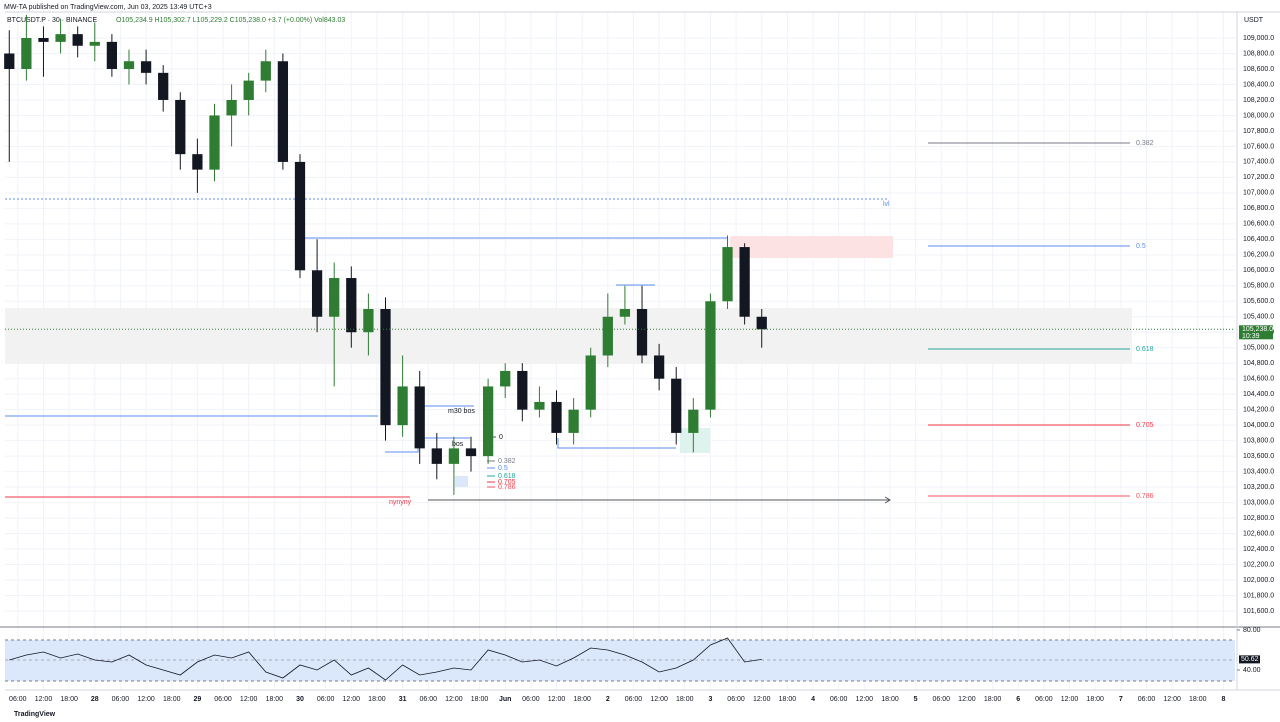 The image size is (1280, 722). I want to click on y-tick-label: 105,000.0, so click(1258, 348).